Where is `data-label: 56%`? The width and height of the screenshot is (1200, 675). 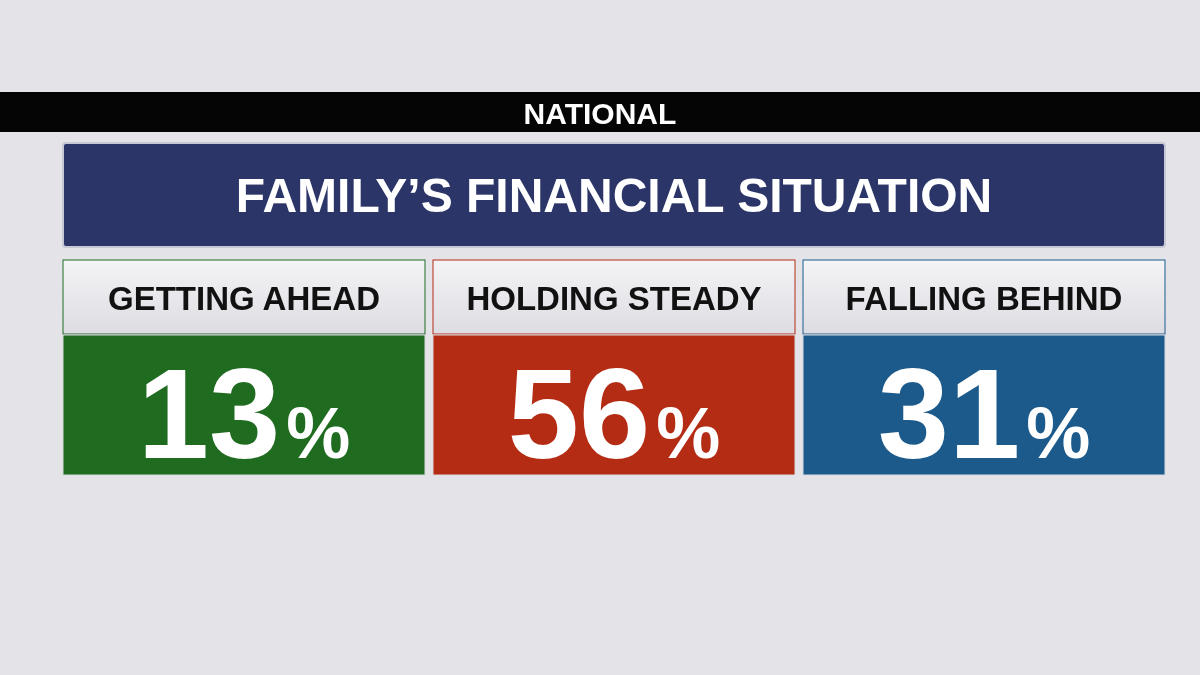
data-label: 56% is located at coordinates (614, 413).